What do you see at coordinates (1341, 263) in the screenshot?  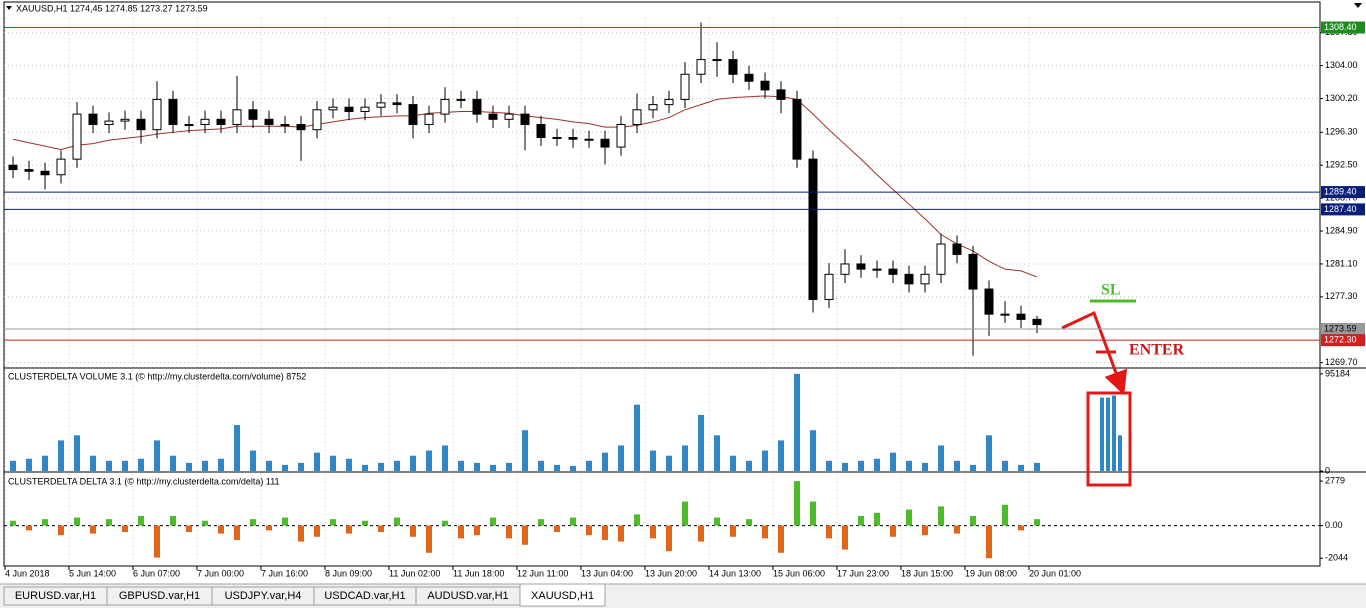 I see `y-tick-label: 1281.10` at bounding box center [1341, 263].